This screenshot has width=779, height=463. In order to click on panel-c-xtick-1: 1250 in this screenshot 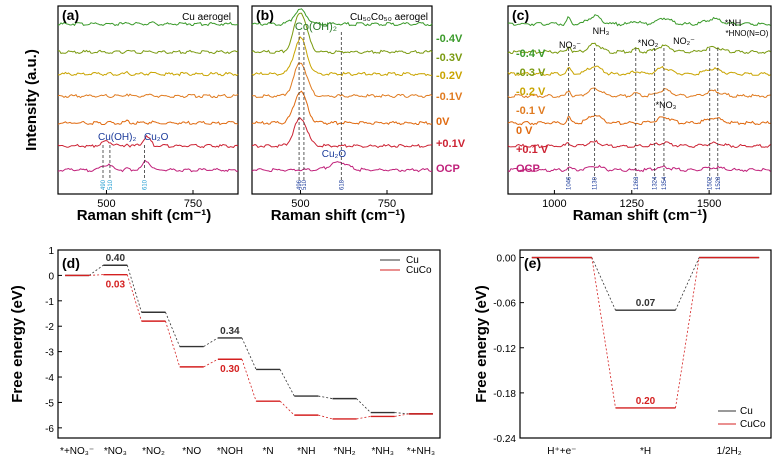, I will do `click(632, 204)`.